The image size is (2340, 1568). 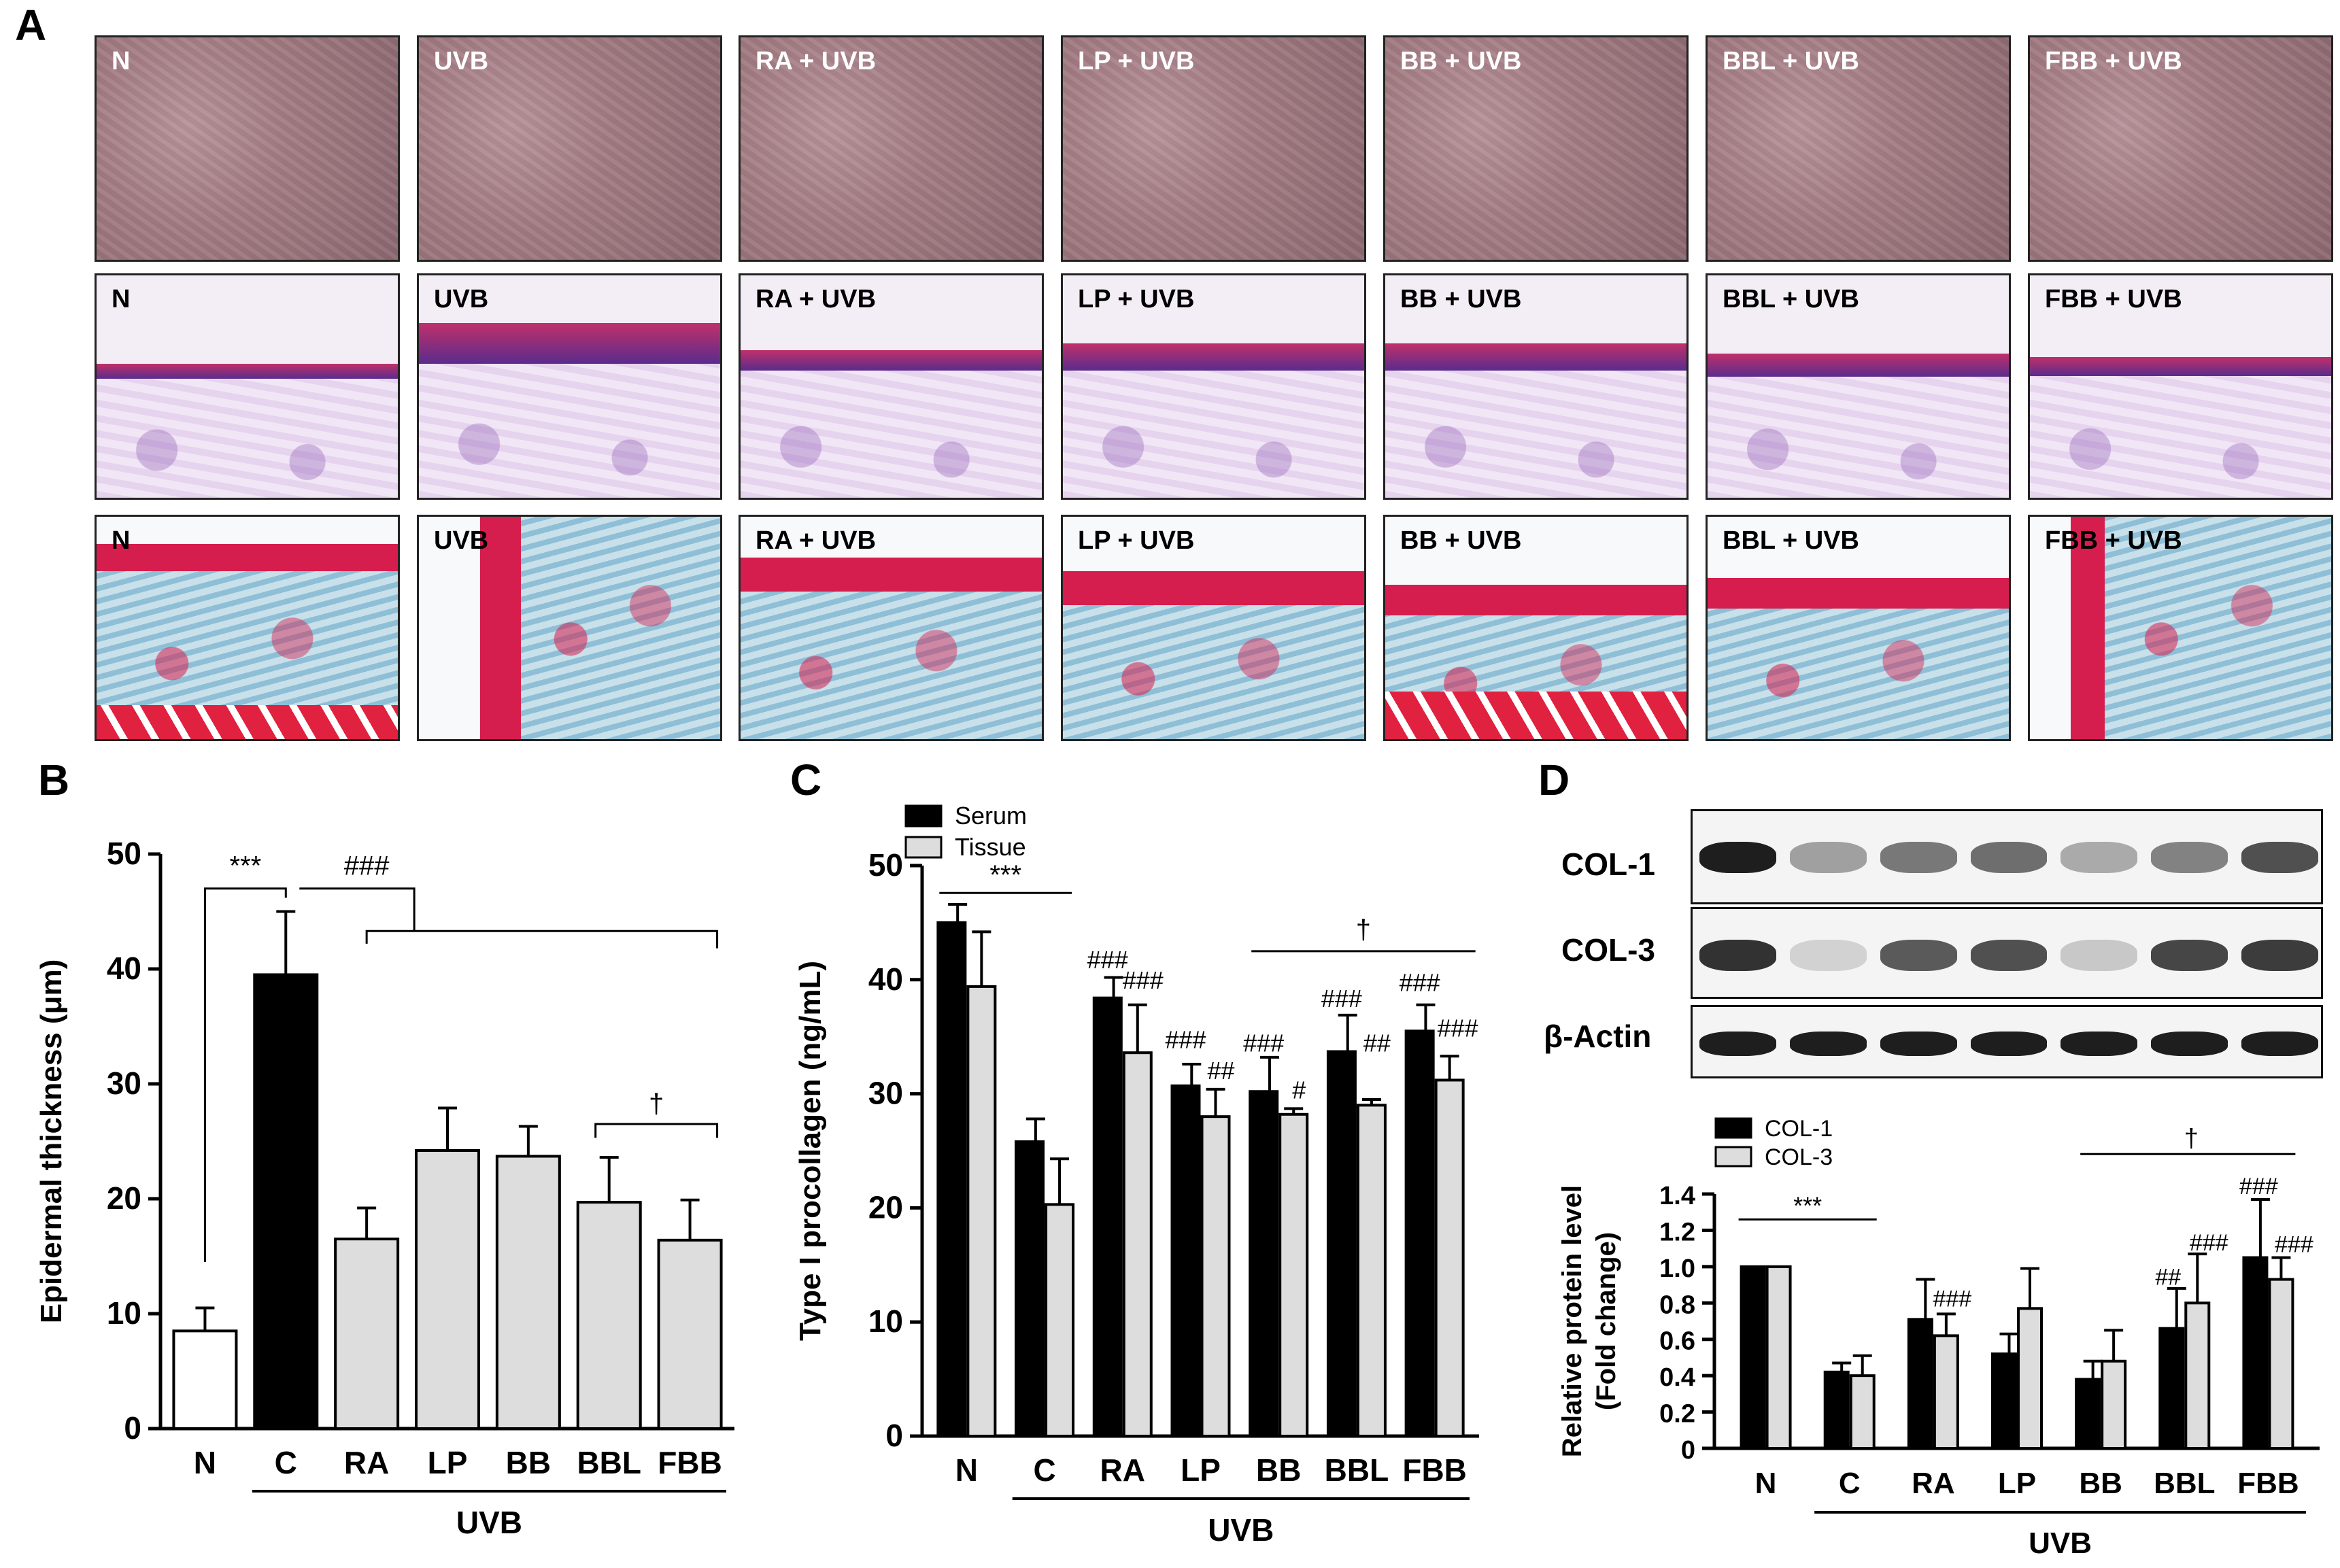 I want to click on y-axis-label: Epidermal thickness (μm), so click(x=51, y=1141).